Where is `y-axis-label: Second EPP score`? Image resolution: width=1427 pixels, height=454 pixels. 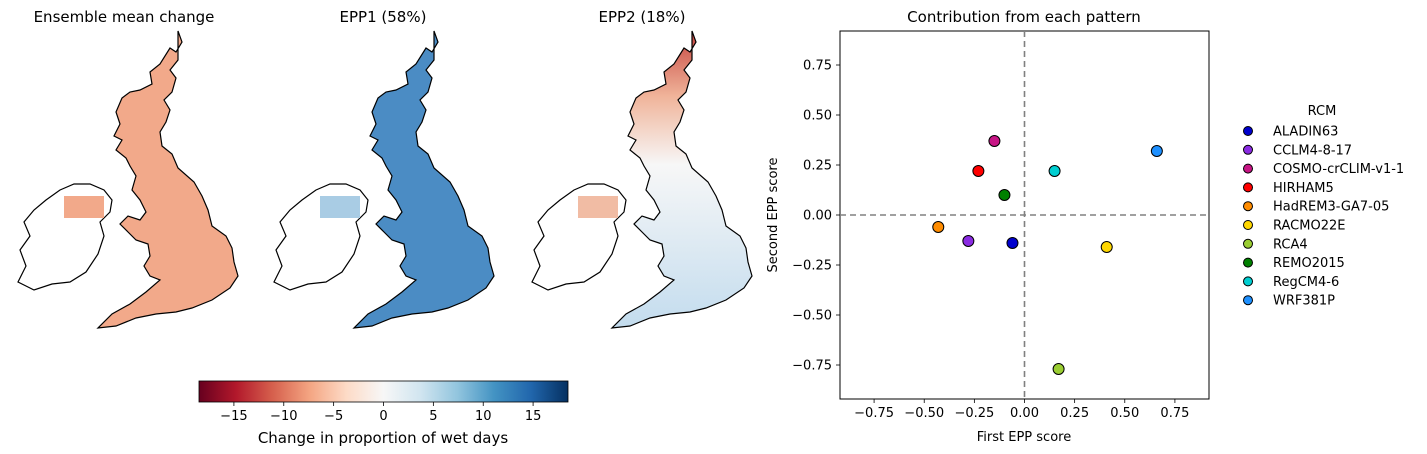 y-axis-label: Second EPP score is located at coordinates (773, 215).